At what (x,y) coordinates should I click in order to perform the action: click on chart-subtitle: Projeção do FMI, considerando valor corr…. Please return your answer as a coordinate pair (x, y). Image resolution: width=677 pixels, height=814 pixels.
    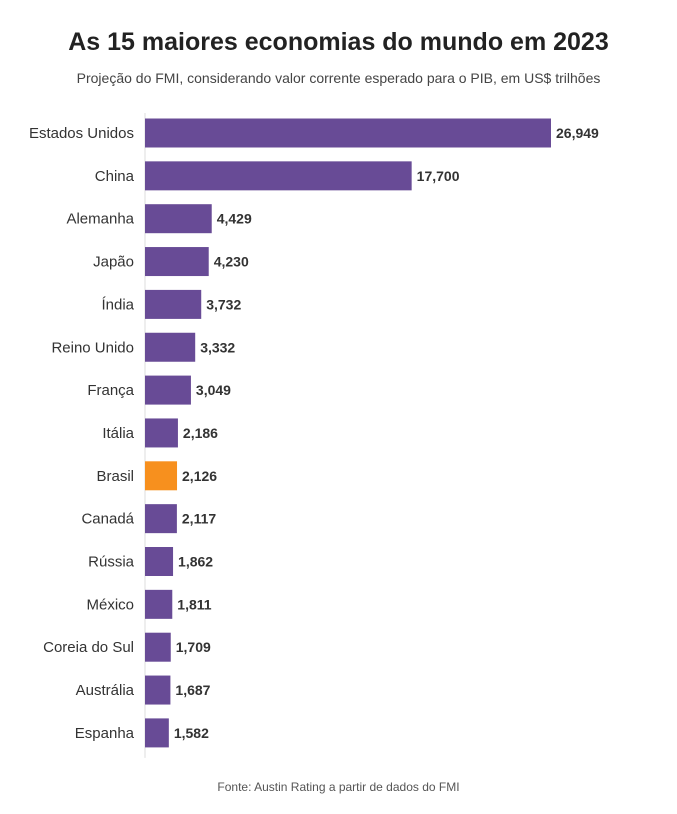
    Looking at the image, I should click on (338, 78).